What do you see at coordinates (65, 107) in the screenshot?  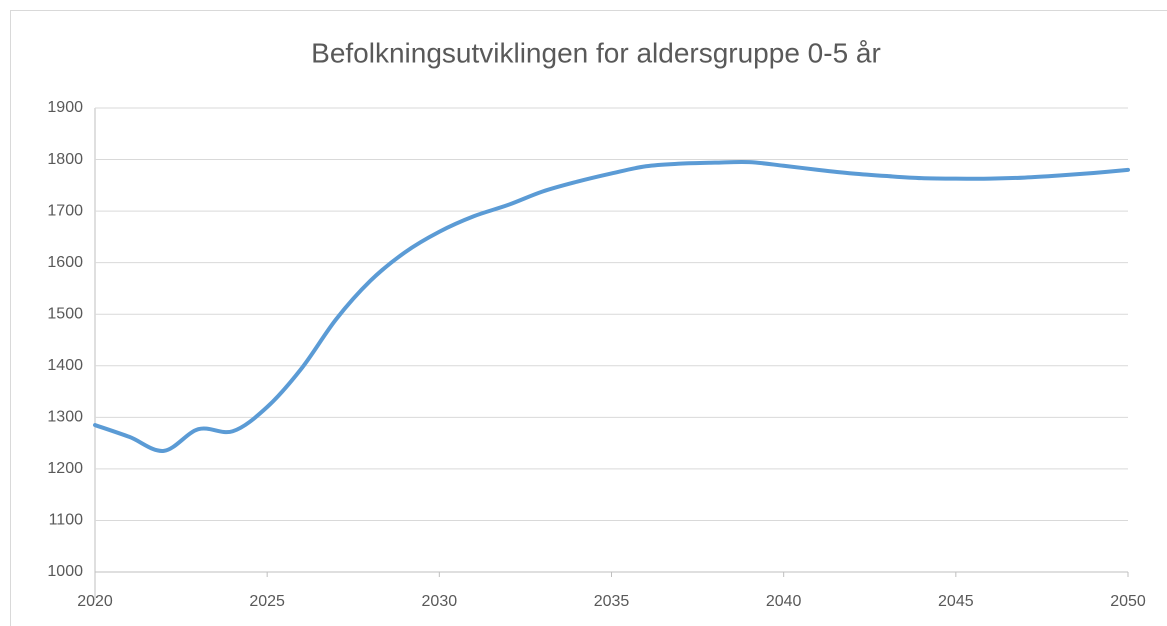 I see `y-tick-label: 1900` at bounding box center [65, 107].